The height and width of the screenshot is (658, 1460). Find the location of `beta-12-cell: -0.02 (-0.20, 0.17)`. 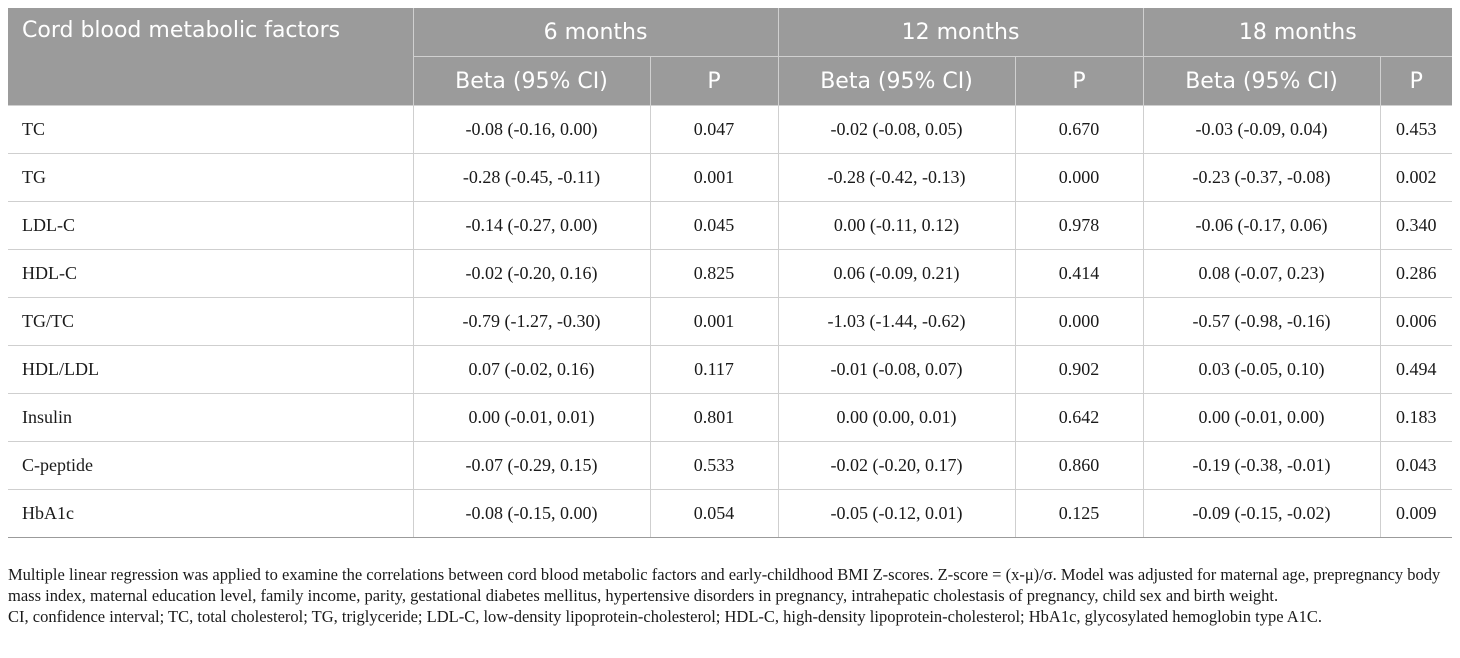

beta-12-cell: -0.02 (-0.20, 0.17) is located at coordinates (897, 465).